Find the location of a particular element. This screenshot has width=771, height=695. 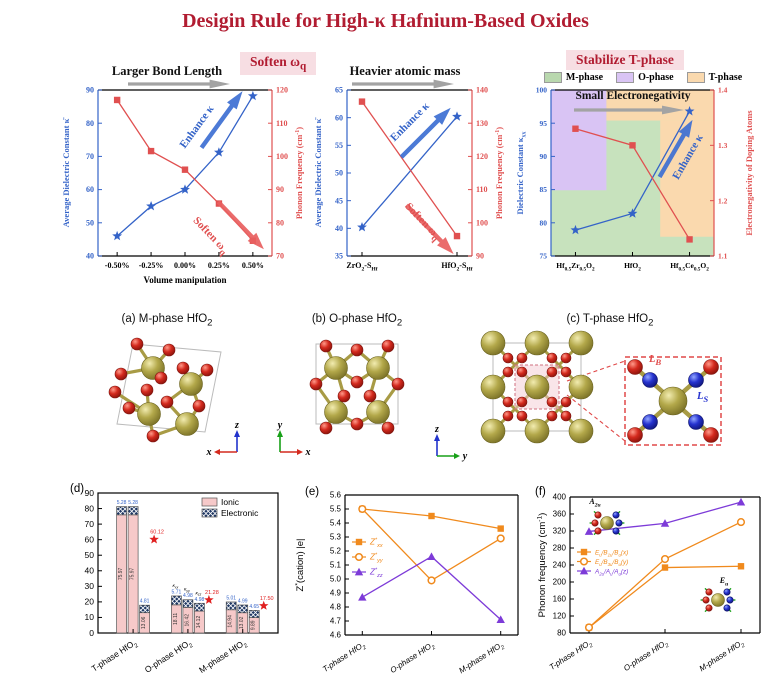

svg-text: 14.12 is located at coordinates (199, 622).